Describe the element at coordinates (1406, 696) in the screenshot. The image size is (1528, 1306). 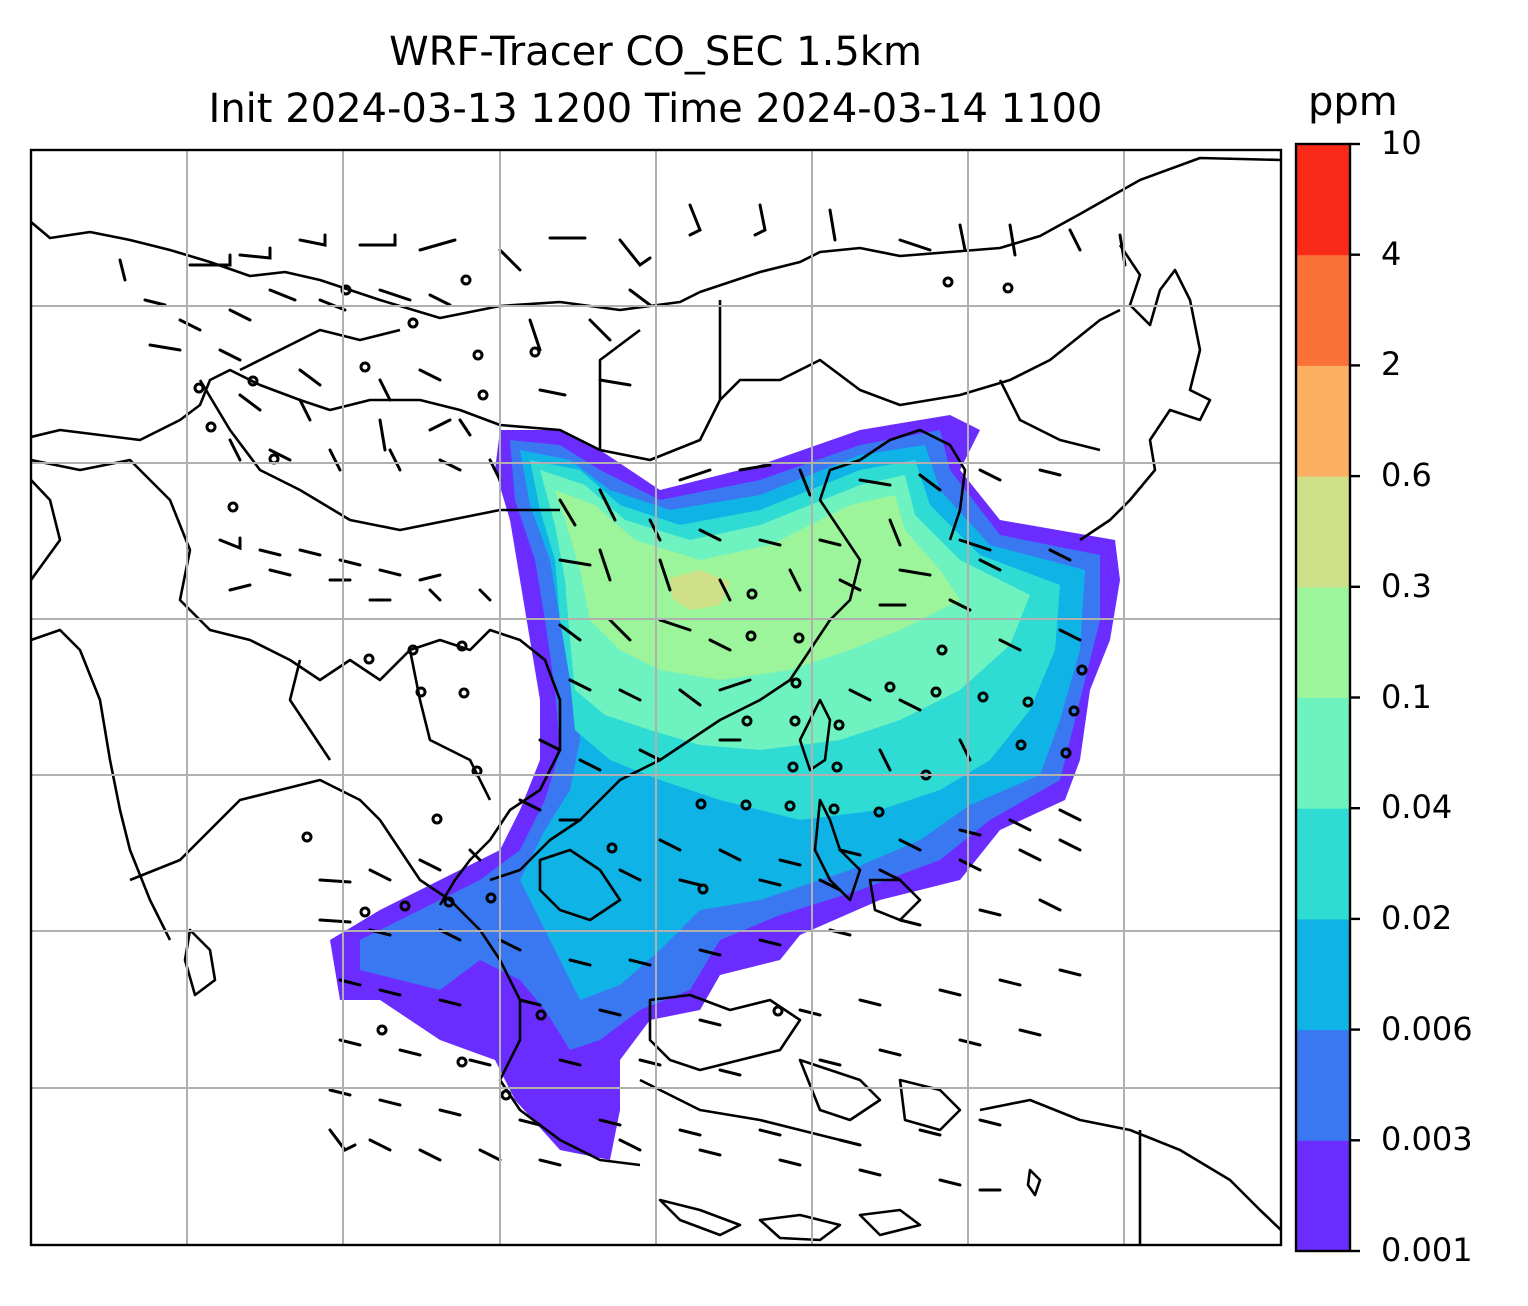
I see `colorbar-tick-label: 0.1` at that location.